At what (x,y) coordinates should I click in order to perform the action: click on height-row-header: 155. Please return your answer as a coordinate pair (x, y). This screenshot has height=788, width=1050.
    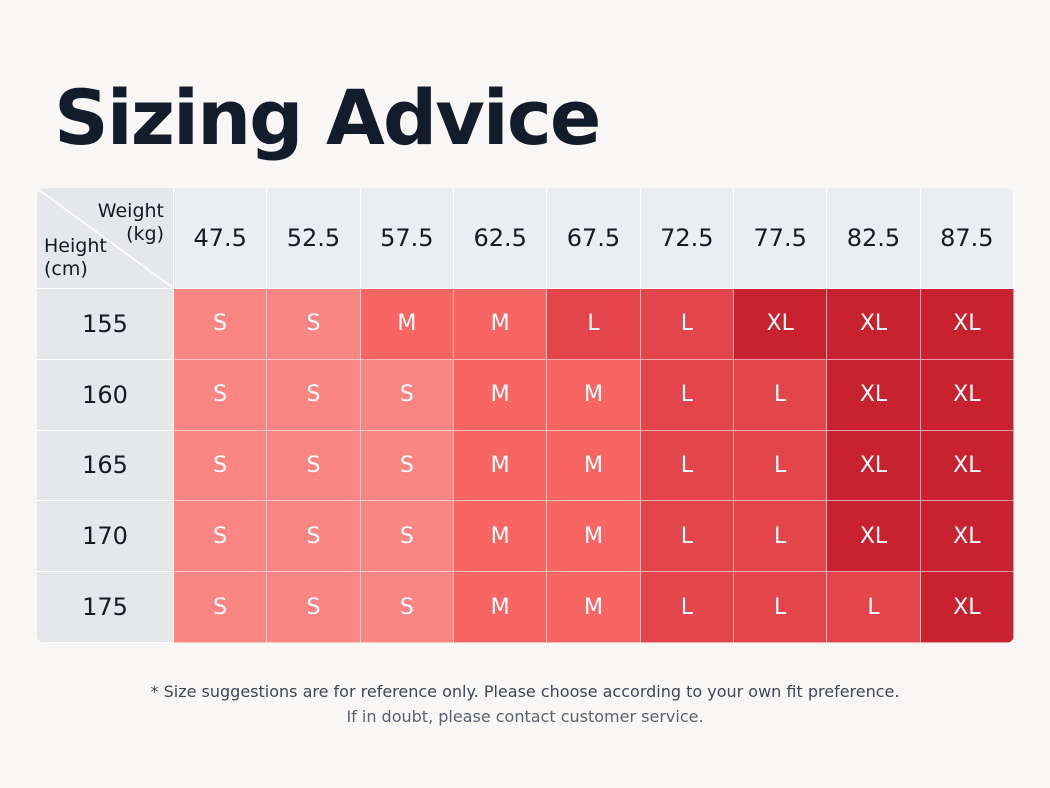
    Looking at the image, I should click on (105, 324).